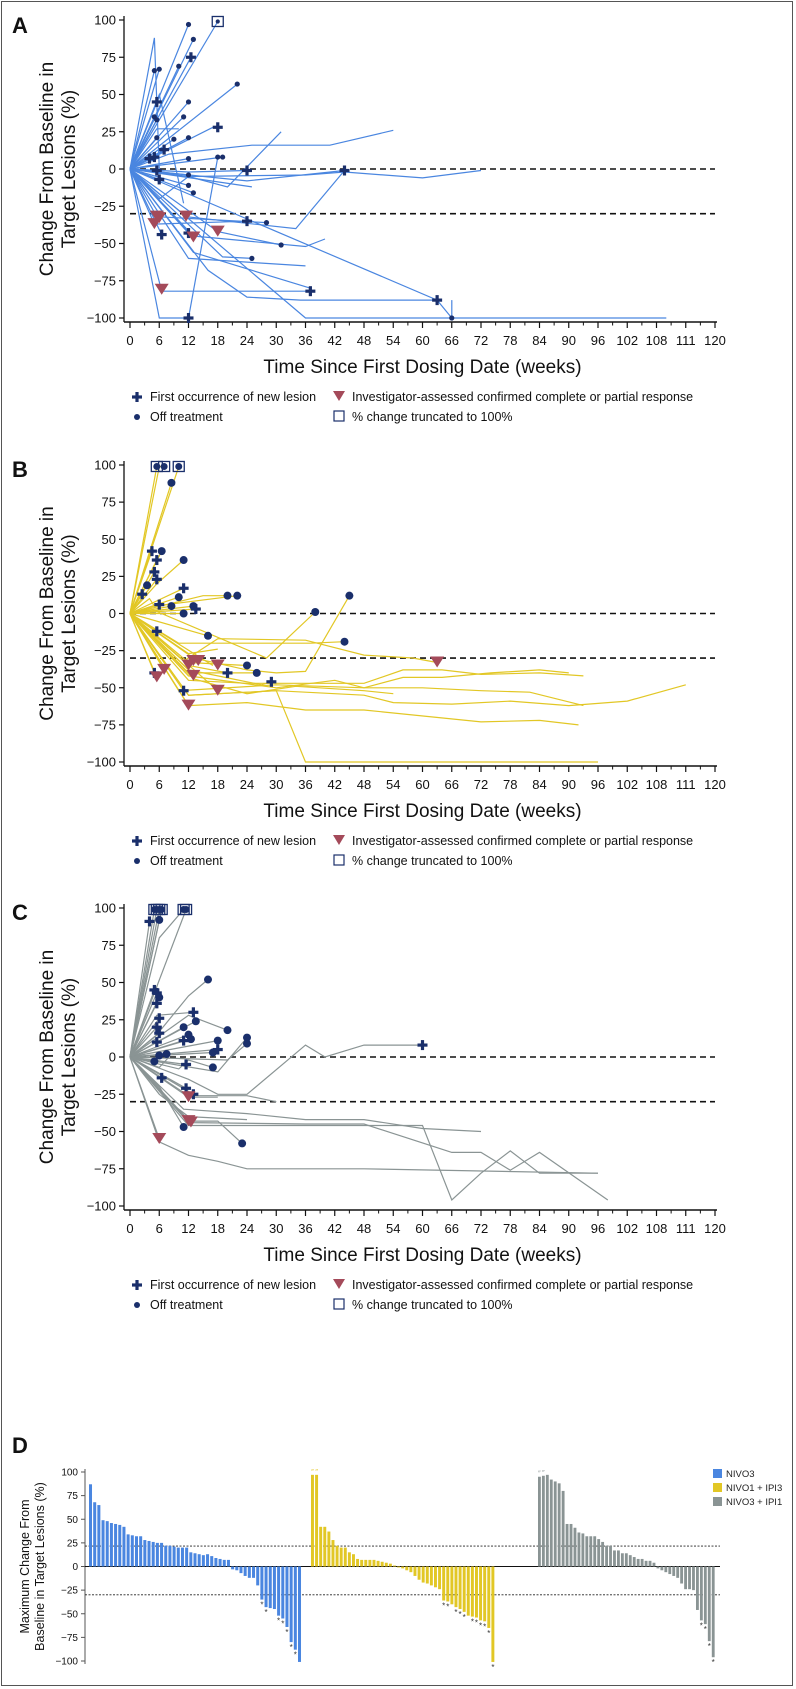 Image resolution: width=796 pixels, height=1689 pixels. I want to click on x-tick-label: 102, so click(627, 784).